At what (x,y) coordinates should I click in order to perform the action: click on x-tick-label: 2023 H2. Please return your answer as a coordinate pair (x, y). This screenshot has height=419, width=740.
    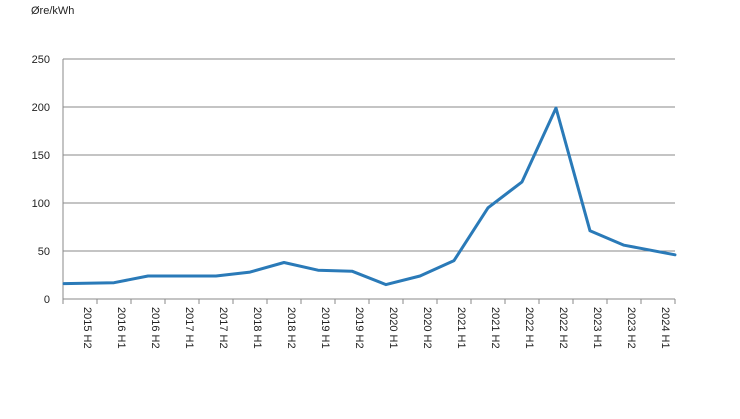
    Looking at the image, I should click on (631, 328).